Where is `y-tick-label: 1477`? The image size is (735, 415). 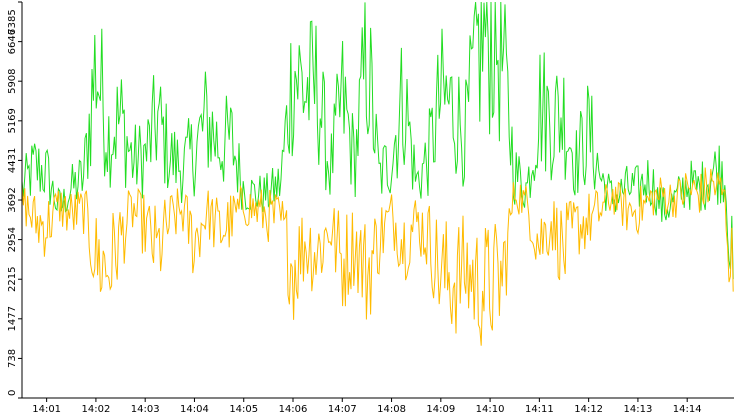 y-tick-label: 1477 is located at coordinates (12, 318).